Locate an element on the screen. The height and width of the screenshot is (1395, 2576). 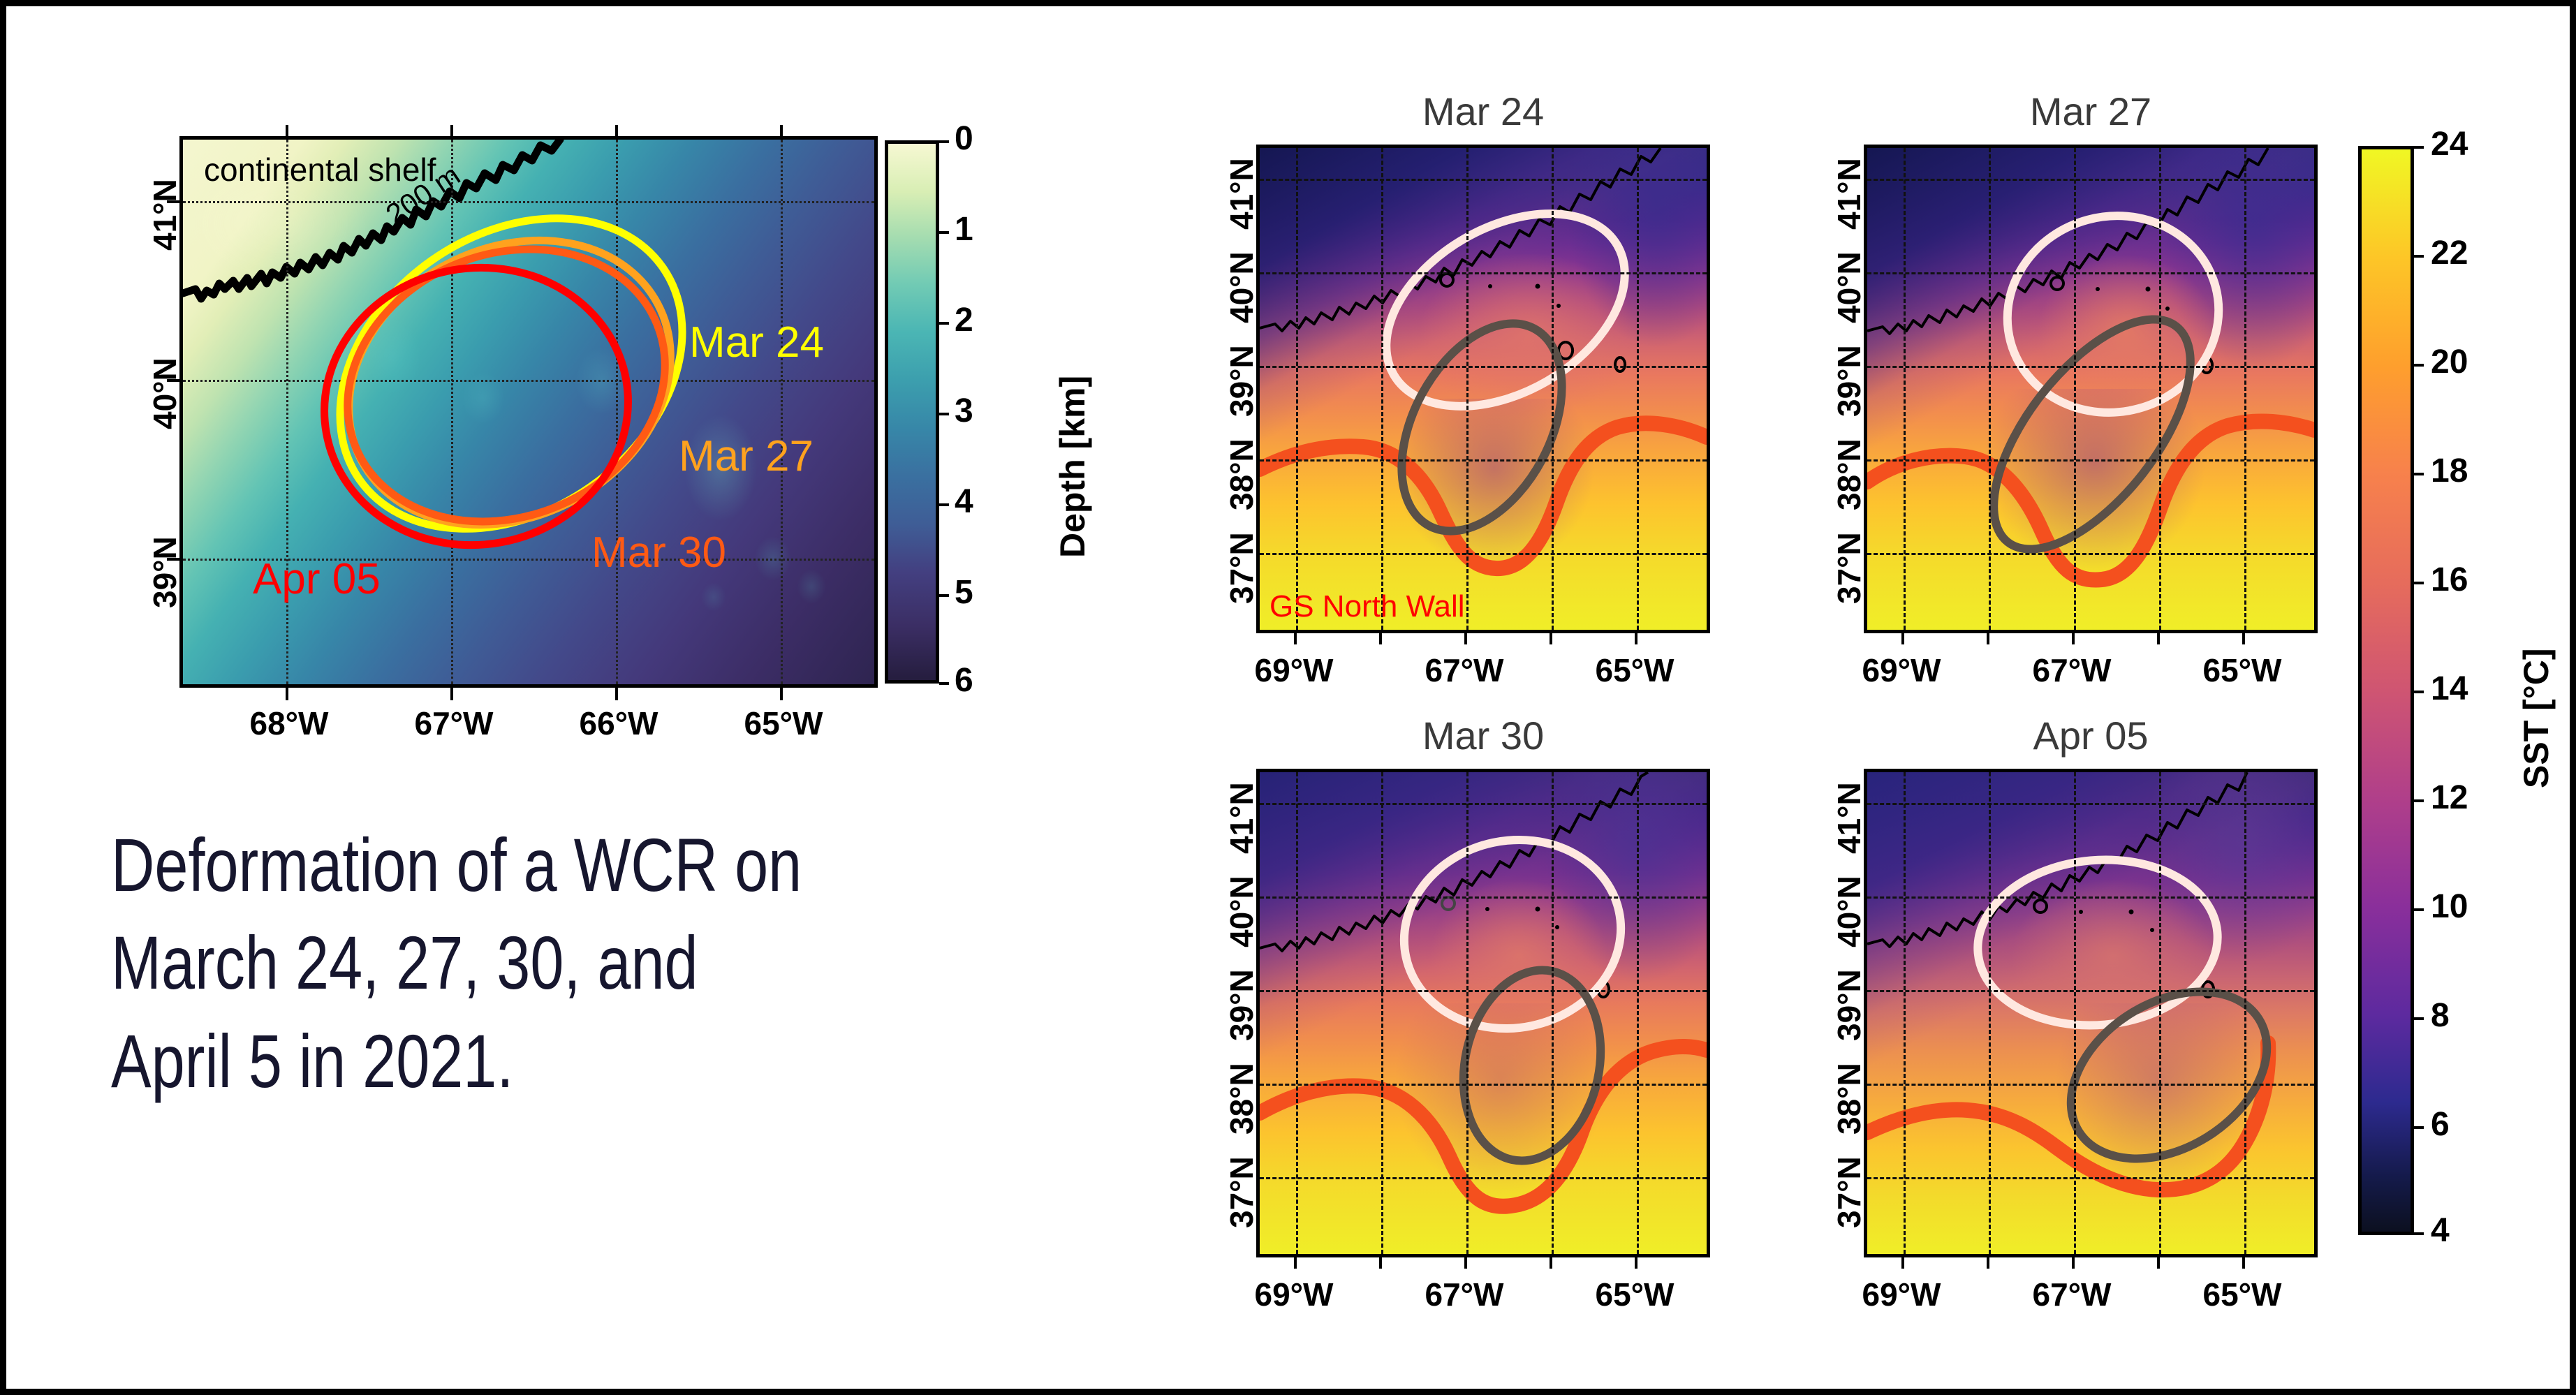
gs-north-wall-label: GS North Wall is located at coordinates (1367, 606).